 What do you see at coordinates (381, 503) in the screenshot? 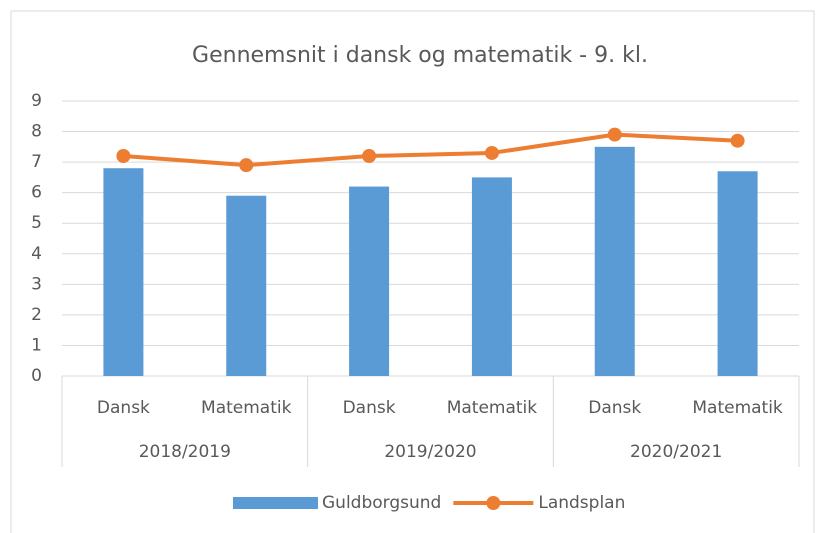
I see `legend-label: Guldborgsund` at bounding box center [381, 503].